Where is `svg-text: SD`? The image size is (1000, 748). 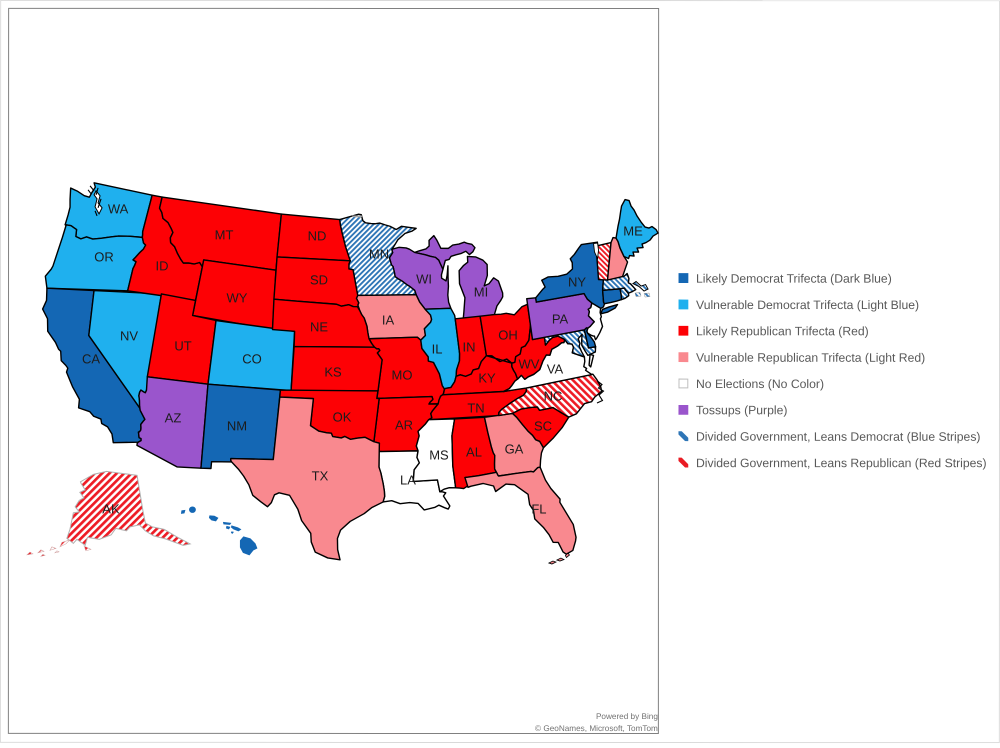 svg-text: SD is located at coordinates (319, 279).